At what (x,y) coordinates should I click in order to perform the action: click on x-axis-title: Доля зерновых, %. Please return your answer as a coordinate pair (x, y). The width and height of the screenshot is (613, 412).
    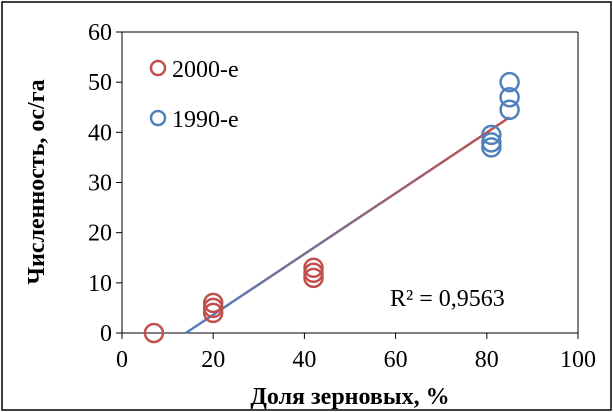
    Looking at the image, I should click on (349, 397).